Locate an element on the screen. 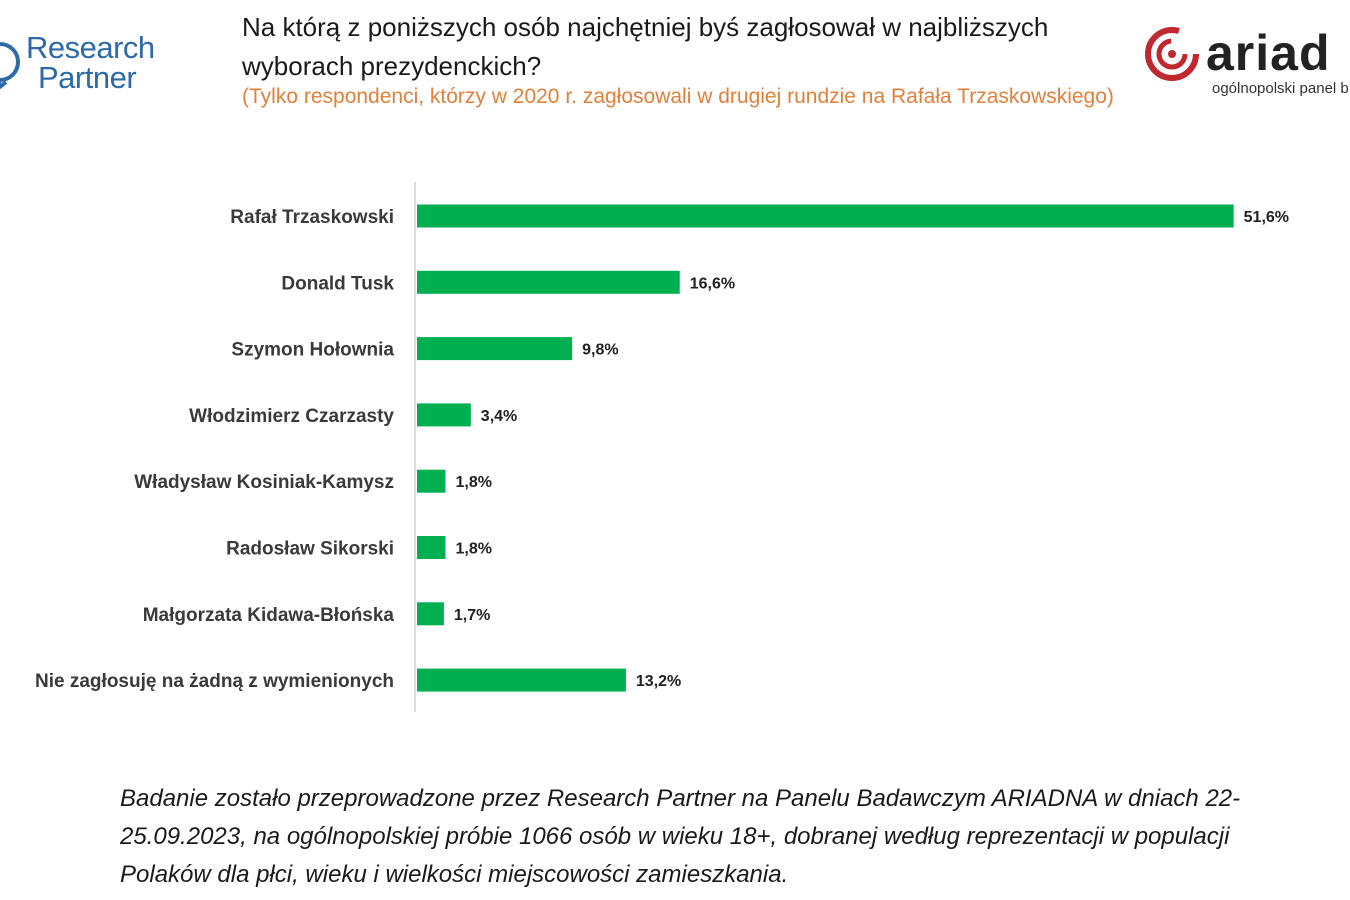 The height and width of the screenshot is (900, 1350). data-label: 3,4% is located at coordinates (499, 416).